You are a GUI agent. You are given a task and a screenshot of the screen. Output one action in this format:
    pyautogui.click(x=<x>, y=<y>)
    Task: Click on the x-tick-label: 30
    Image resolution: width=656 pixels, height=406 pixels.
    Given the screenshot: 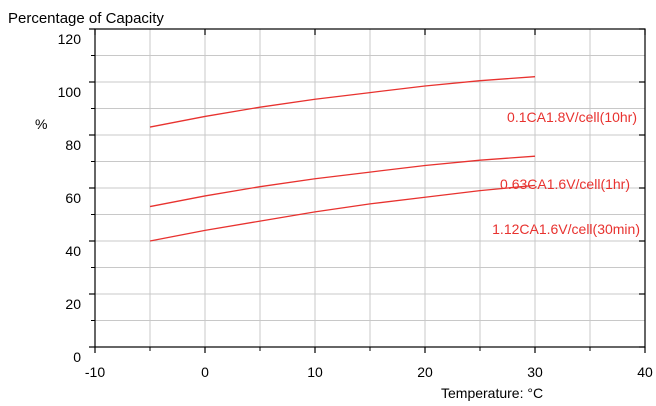 What is the action you would take?
    pyautogui.click(x=535, y=372)
    